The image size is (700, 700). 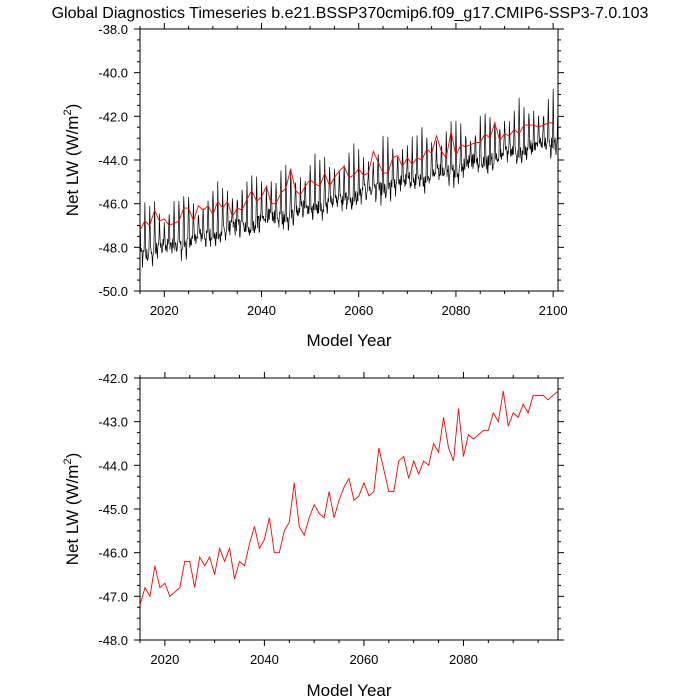 I want to click on bottom-y-axis-label: Net LW (W/m2), so click(x=72, y=509).